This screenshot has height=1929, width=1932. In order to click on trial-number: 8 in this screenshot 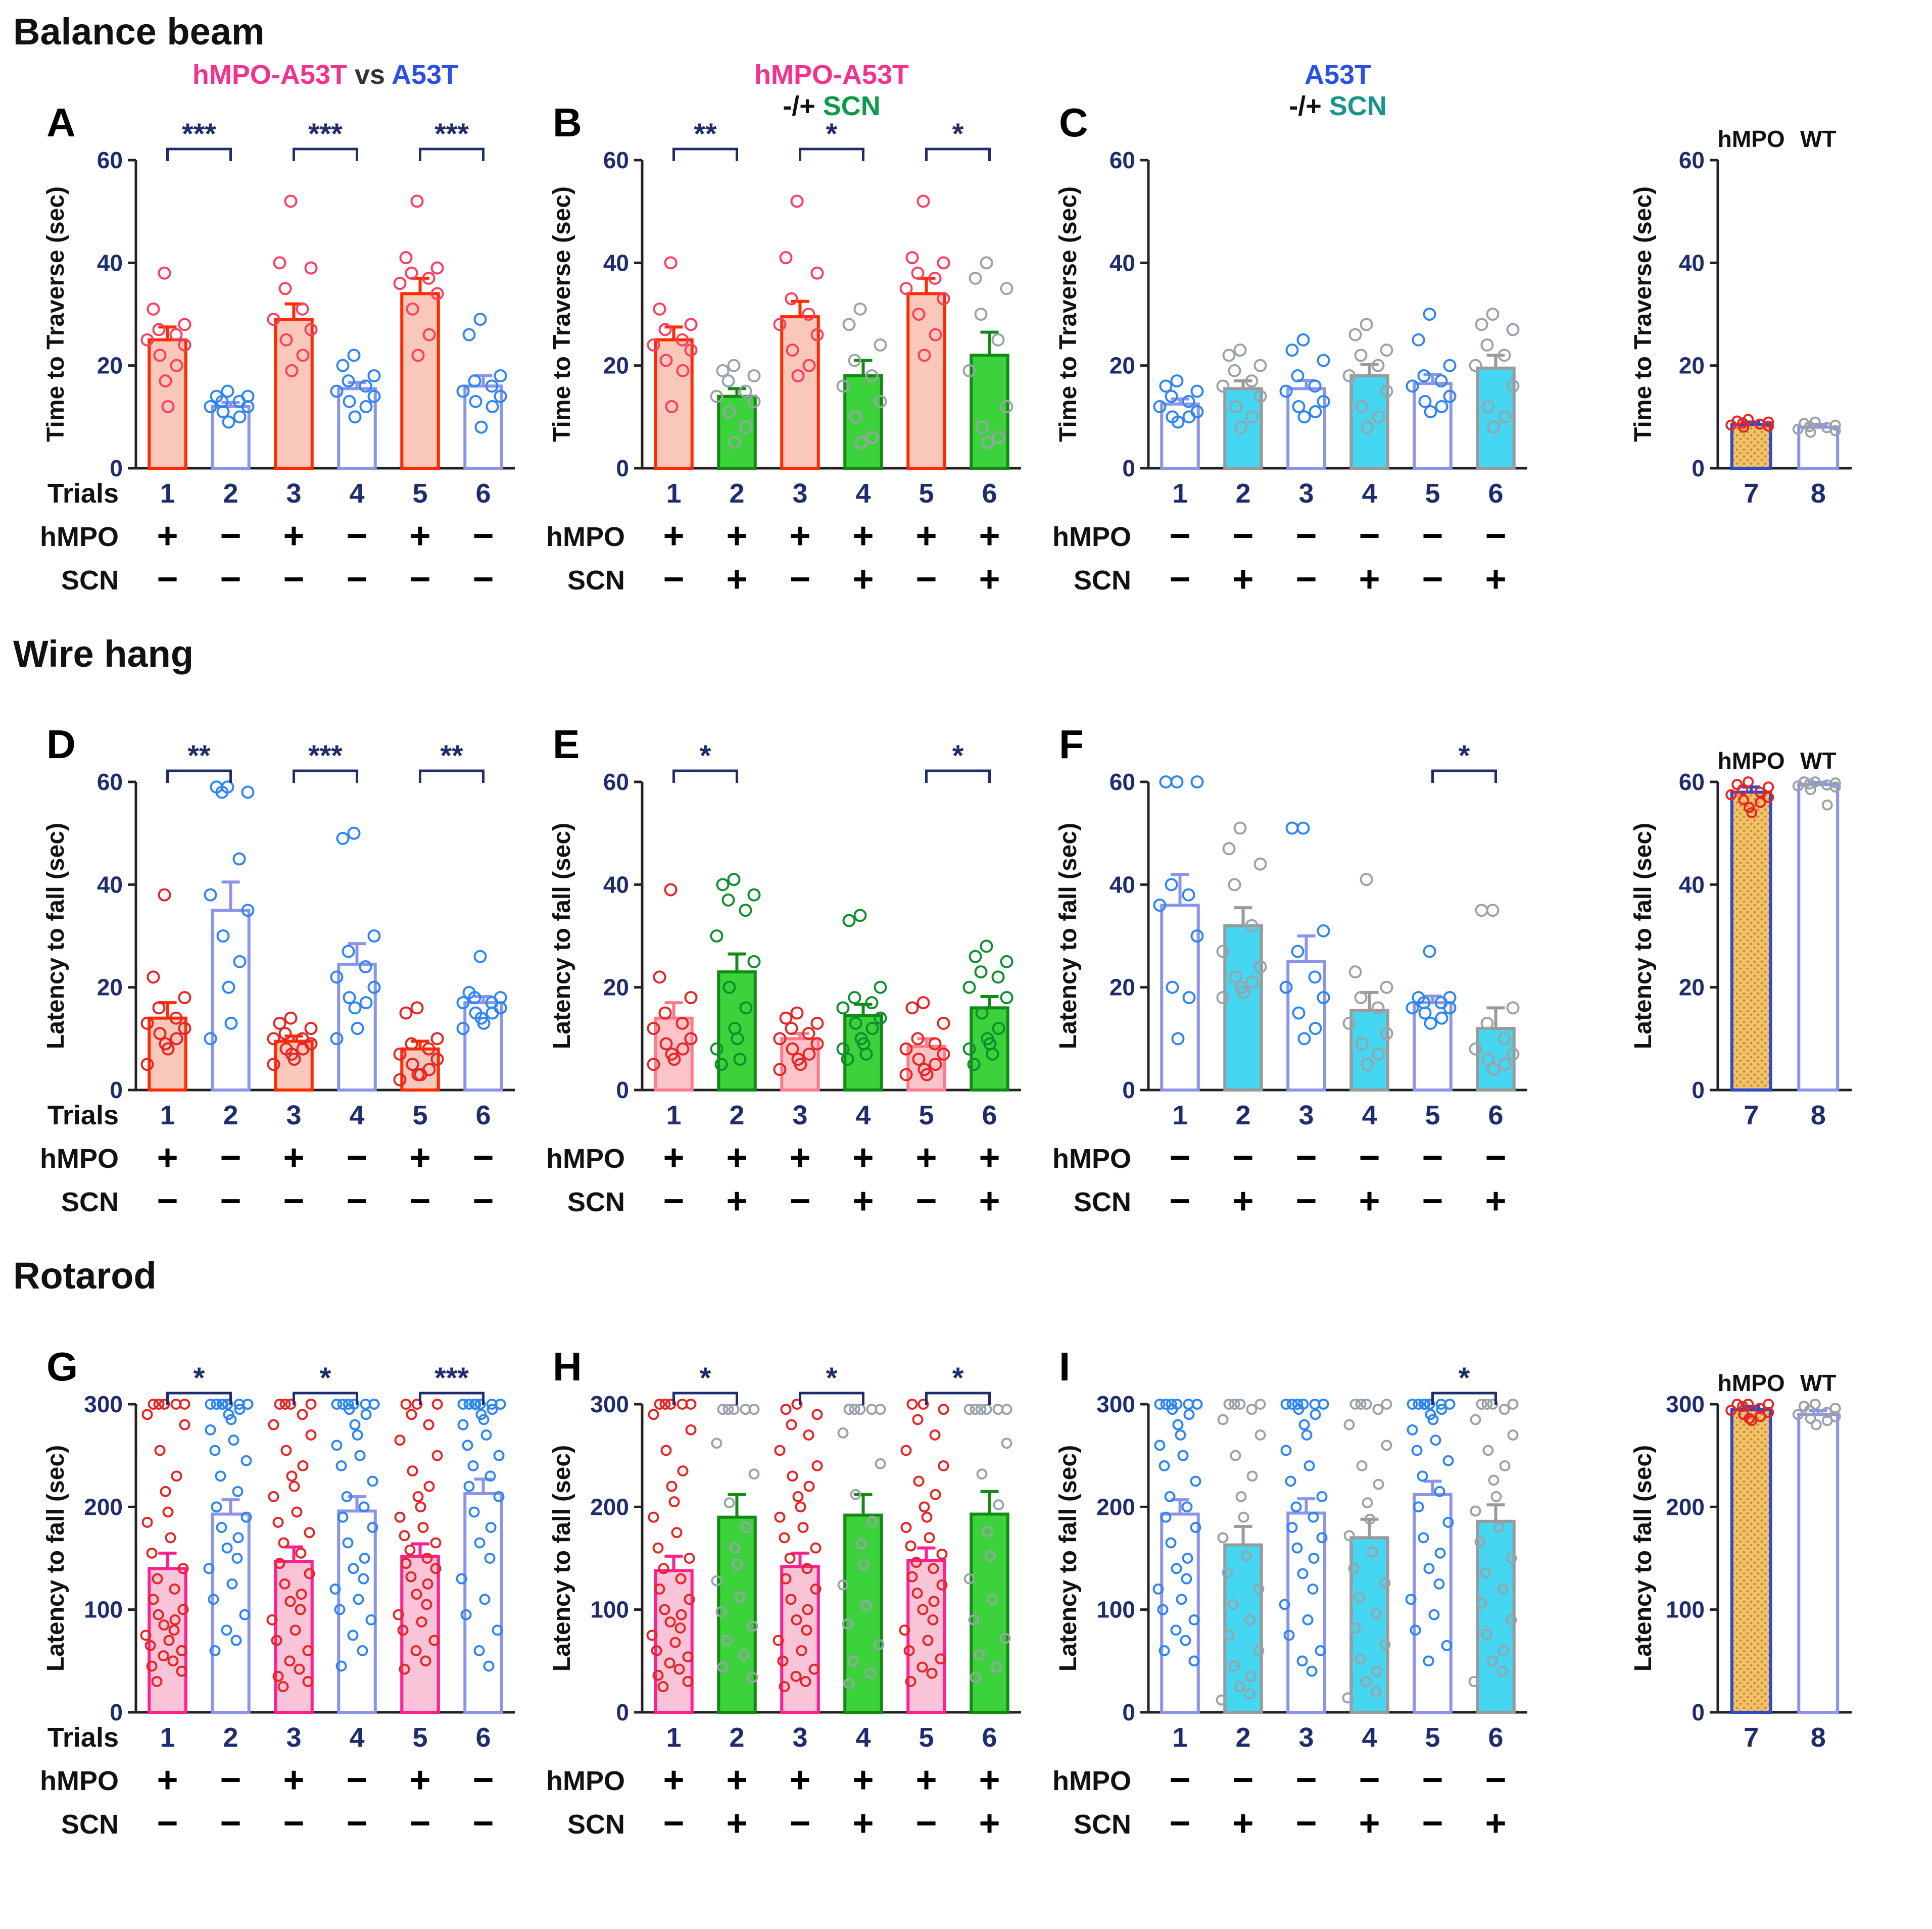, I will do `click(1819, 493)`.